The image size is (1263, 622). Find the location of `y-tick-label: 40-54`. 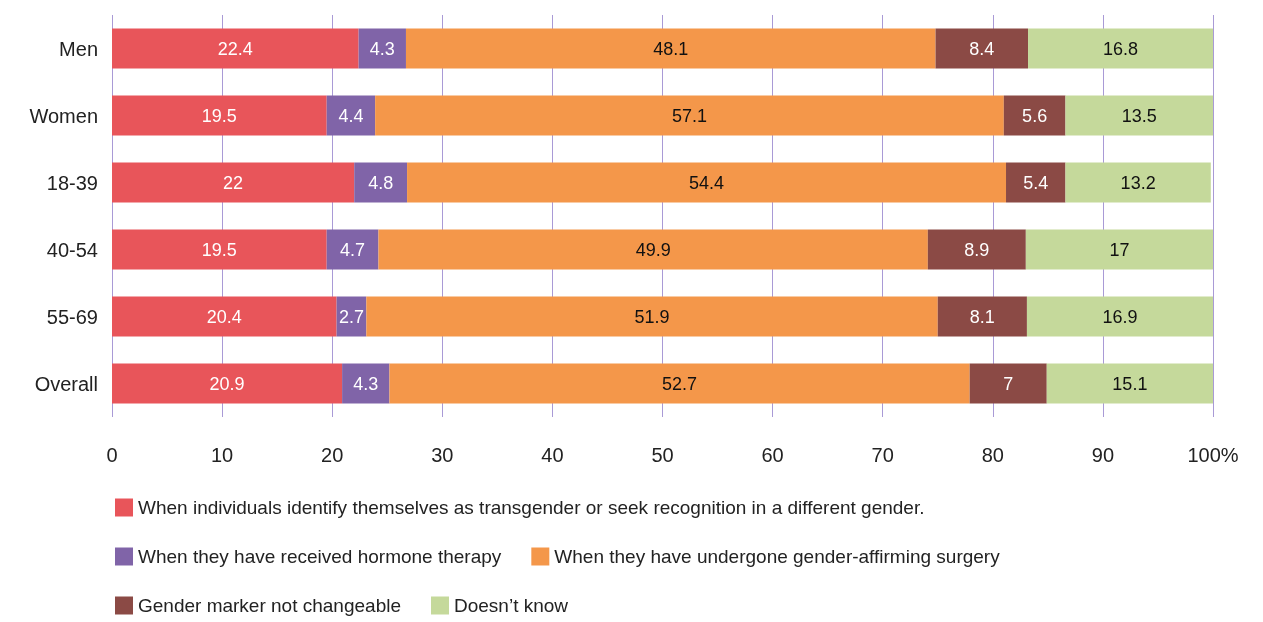

y-tick-label: 40-54 is located at coordinates (72, 249).